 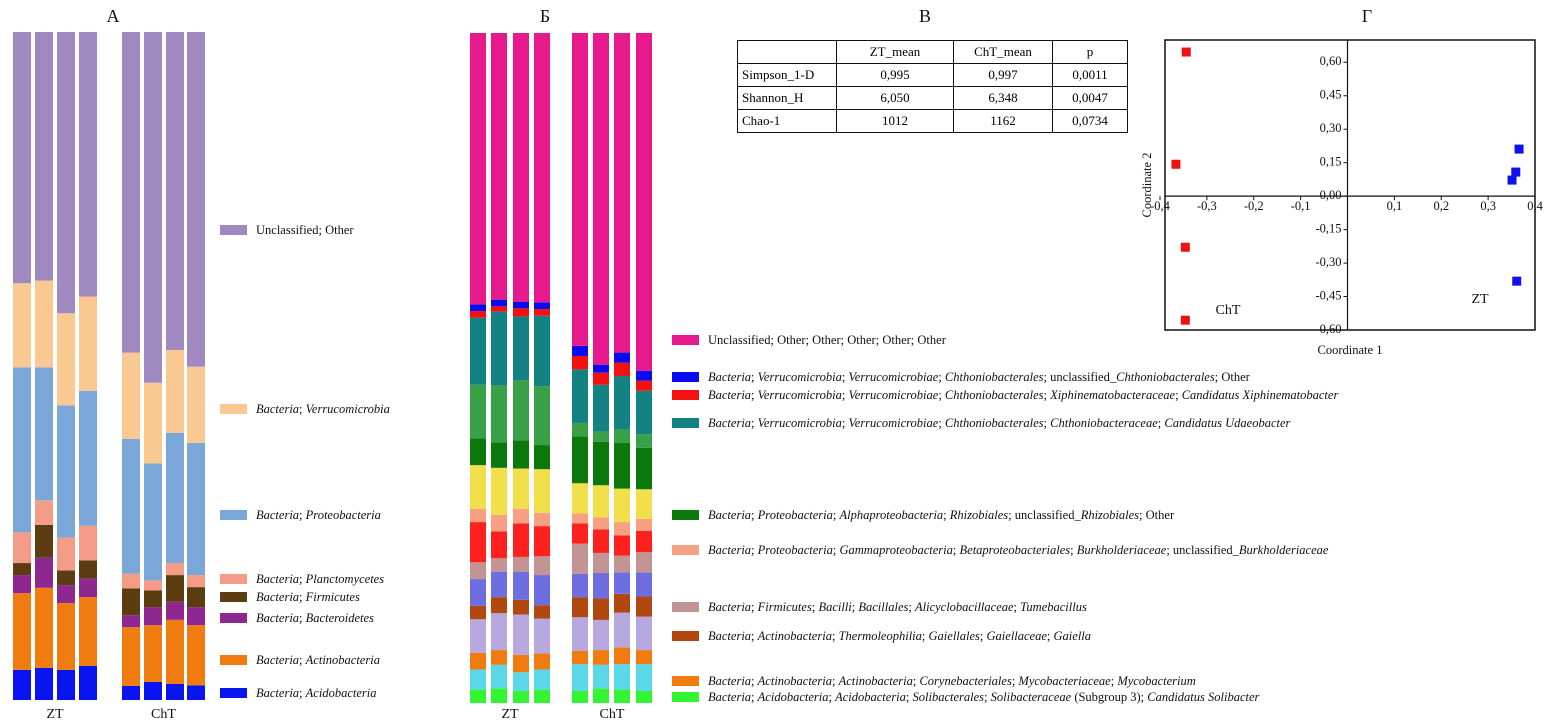 What do you see at coordinates (163, 714) in the screenshot?
I see `group-label: ChT` at bounding box center [163, 714].